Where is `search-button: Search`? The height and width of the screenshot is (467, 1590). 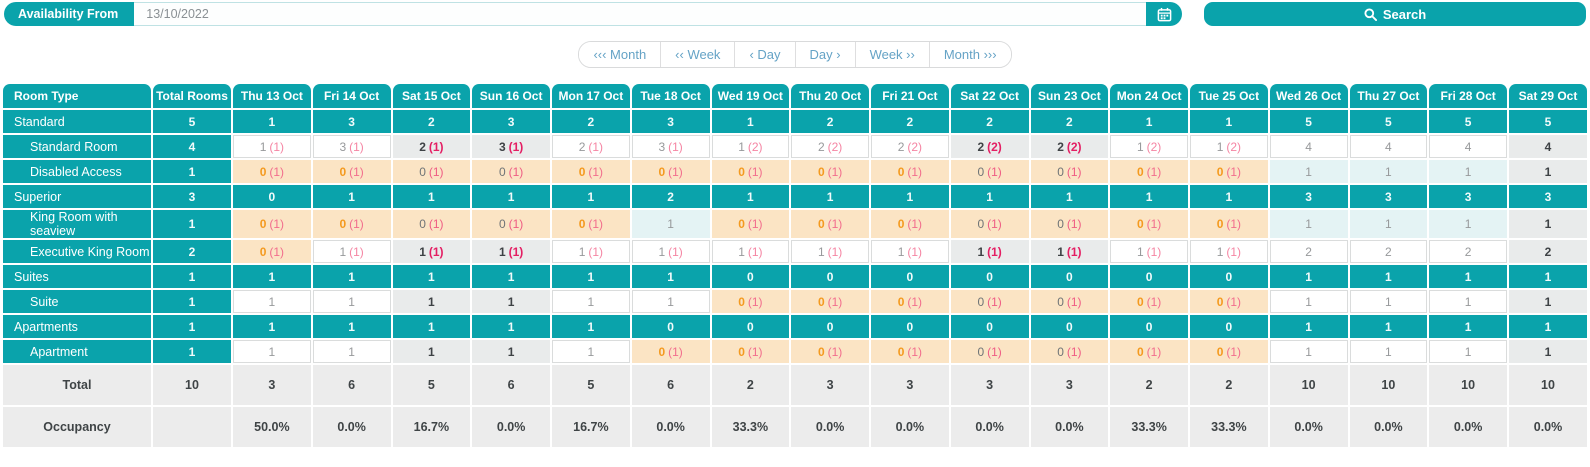
search-button: Search is located at coordinates (1395, 14).